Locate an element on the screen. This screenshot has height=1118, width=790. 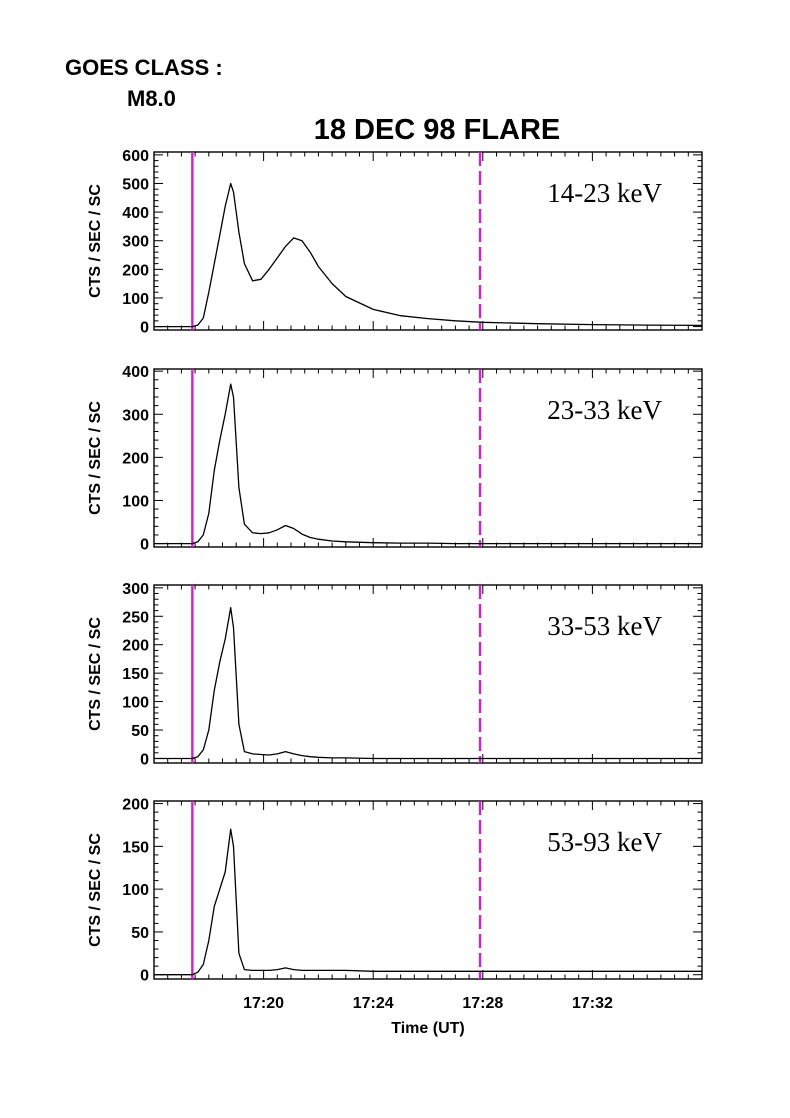
x-tick-label: 17:28 is located at coordinates (482, 1003).